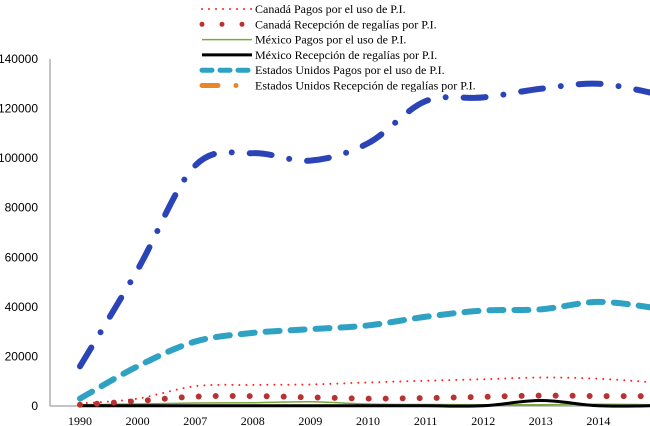 The image size is (650, 426). What do you see at coordinates (34, 406) in the screenshot?
I see `y-tick-label: 0` at bounding box center [34, 406].